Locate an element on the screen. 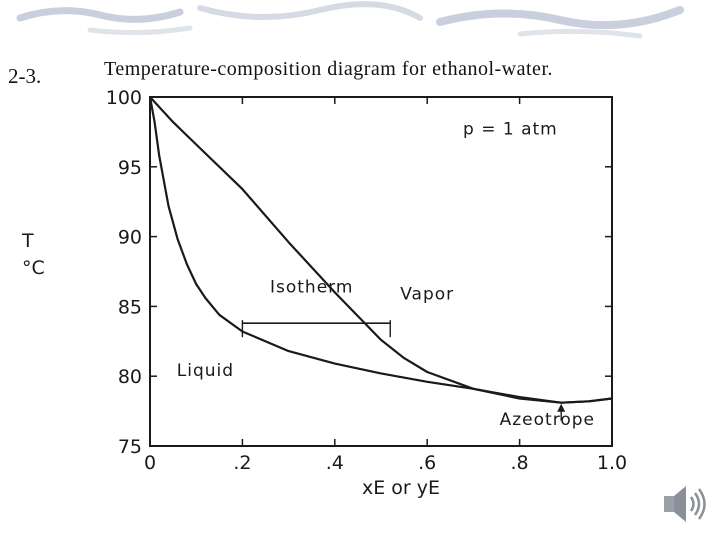 The image size is (720, 540). annotation-label: Azeotrope is located at coordinates (547, 420).